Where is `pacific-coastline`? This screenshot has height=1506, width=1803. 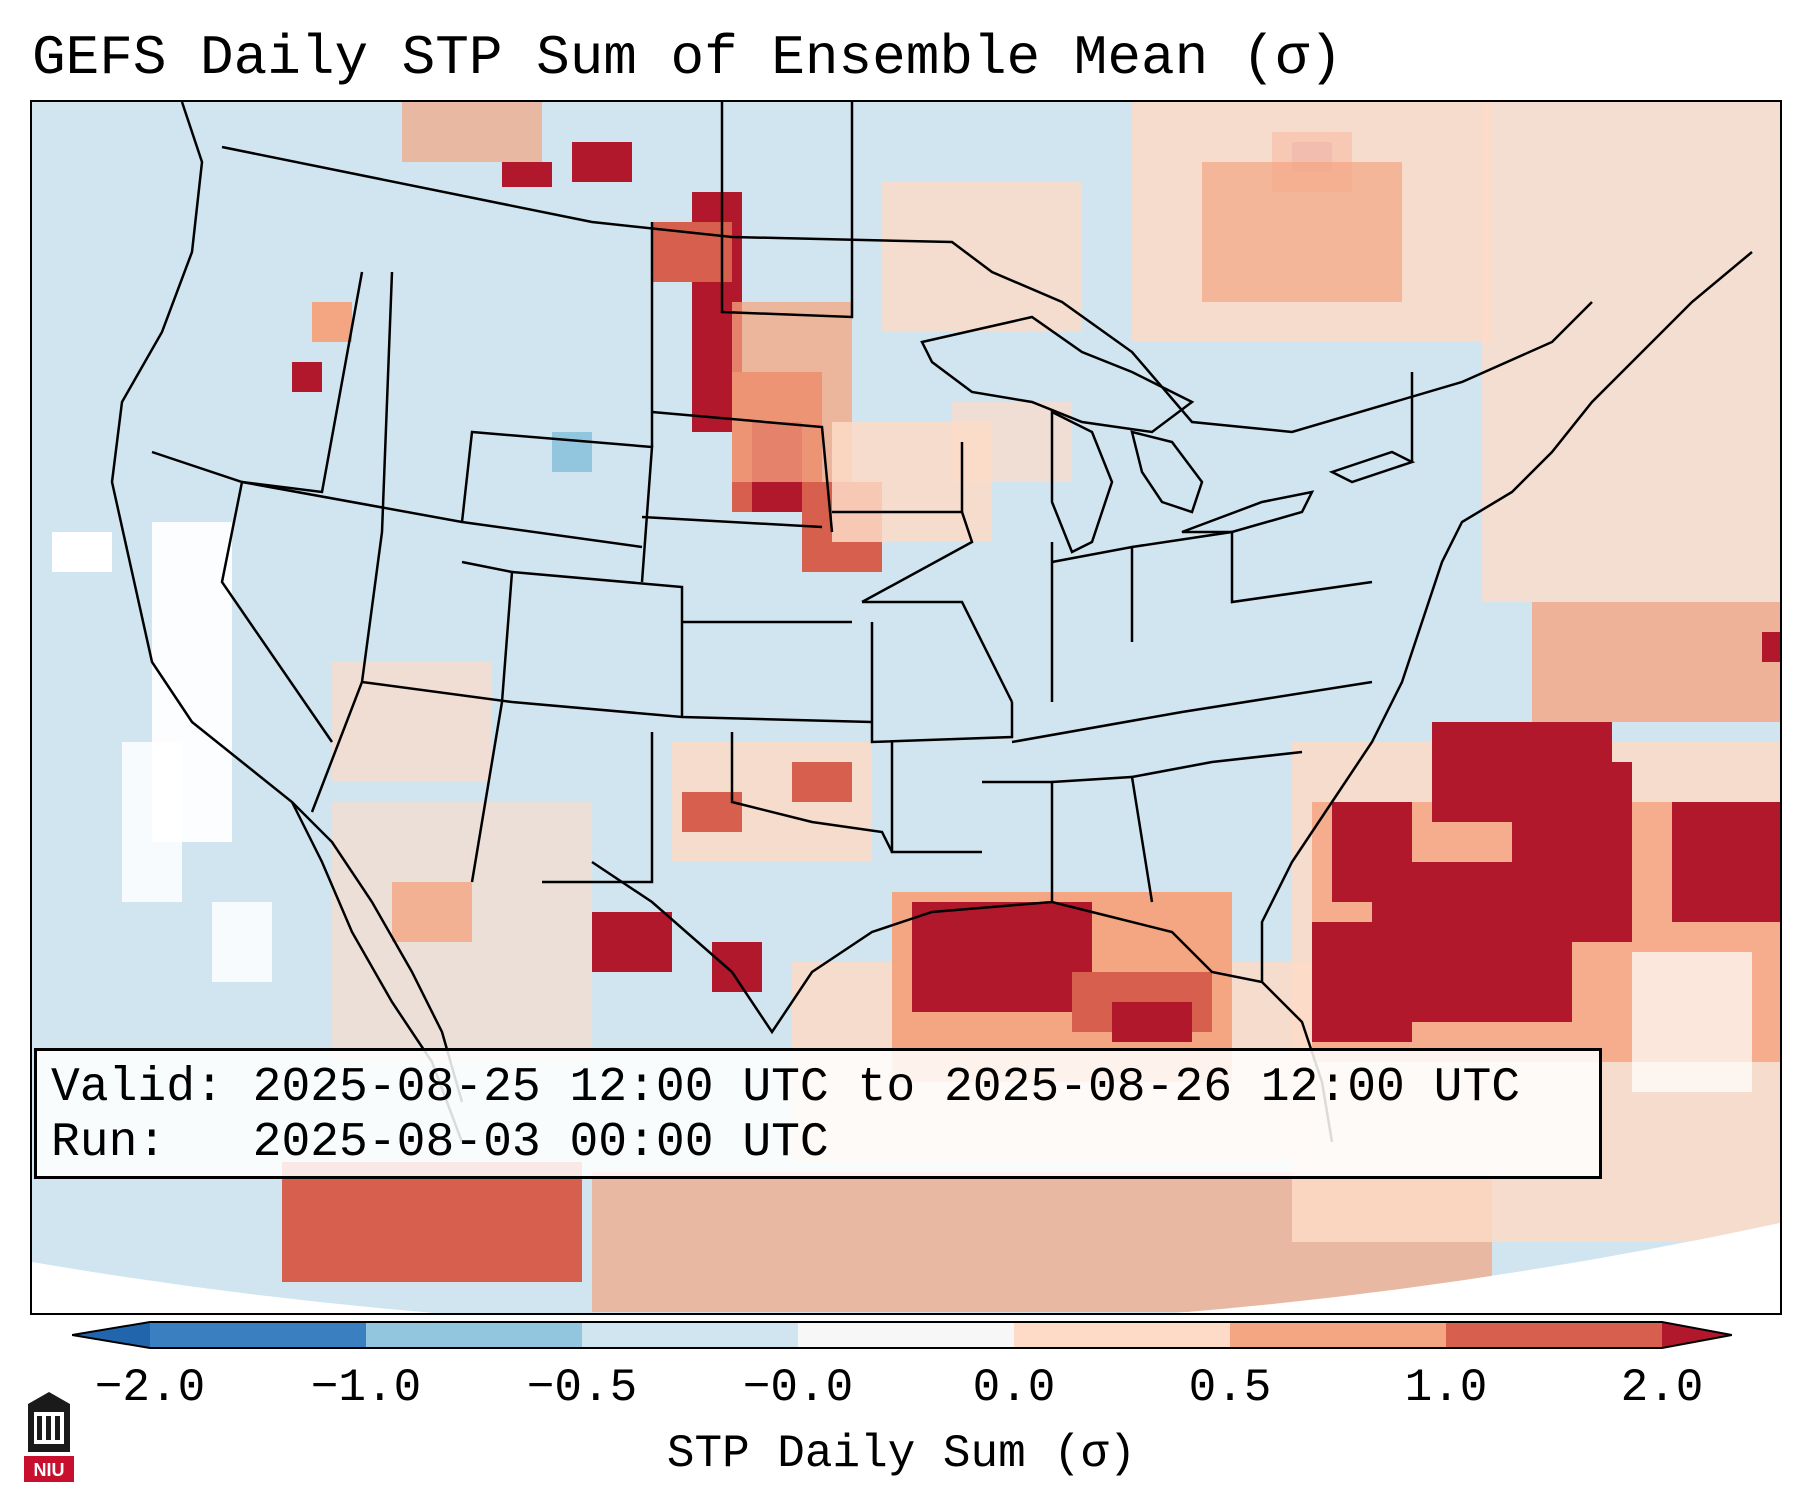
pacific-coastline is located at coordinates (287, 602).